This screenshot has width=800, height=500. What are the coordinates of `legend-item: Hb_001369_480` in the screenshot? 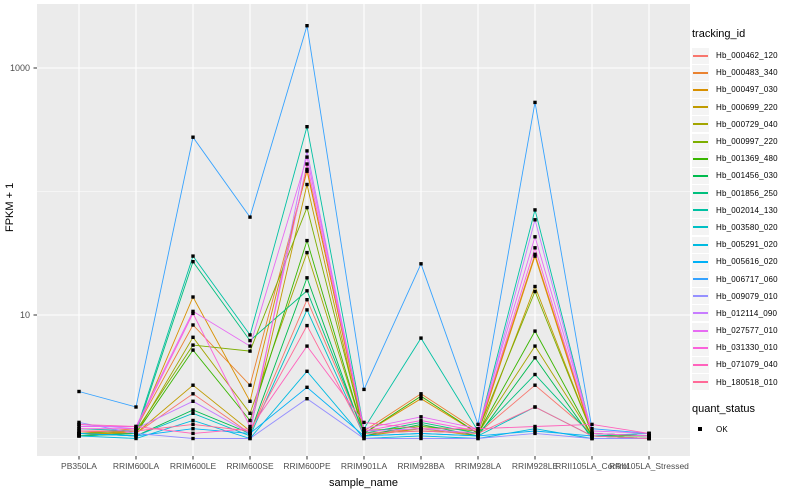 It's located at (746, 158).